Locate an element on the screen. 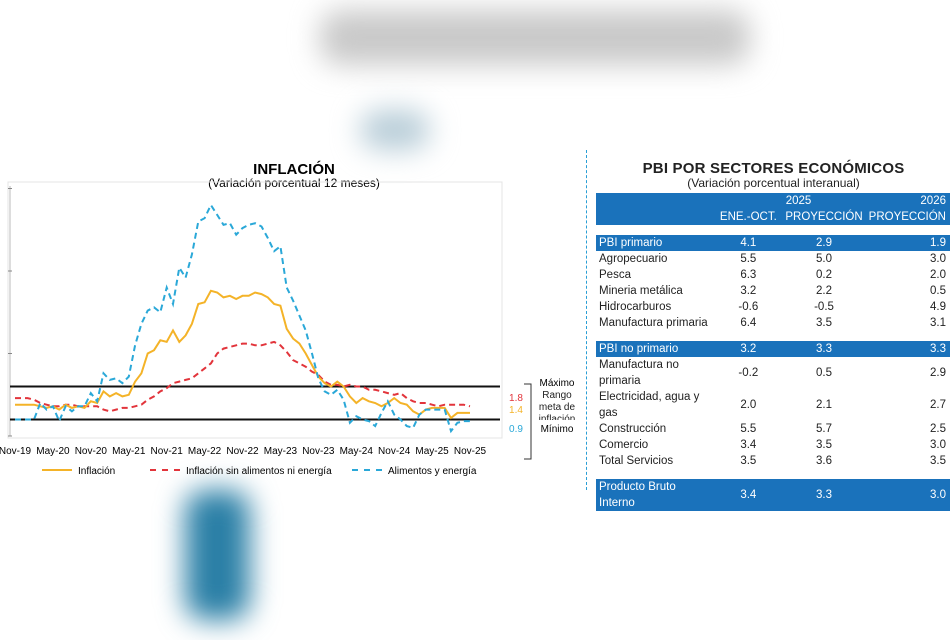 Image resolution: width=951 pixels, height=640 pixels. x-tick-label: May-23 is located at coordinates (281, 451).